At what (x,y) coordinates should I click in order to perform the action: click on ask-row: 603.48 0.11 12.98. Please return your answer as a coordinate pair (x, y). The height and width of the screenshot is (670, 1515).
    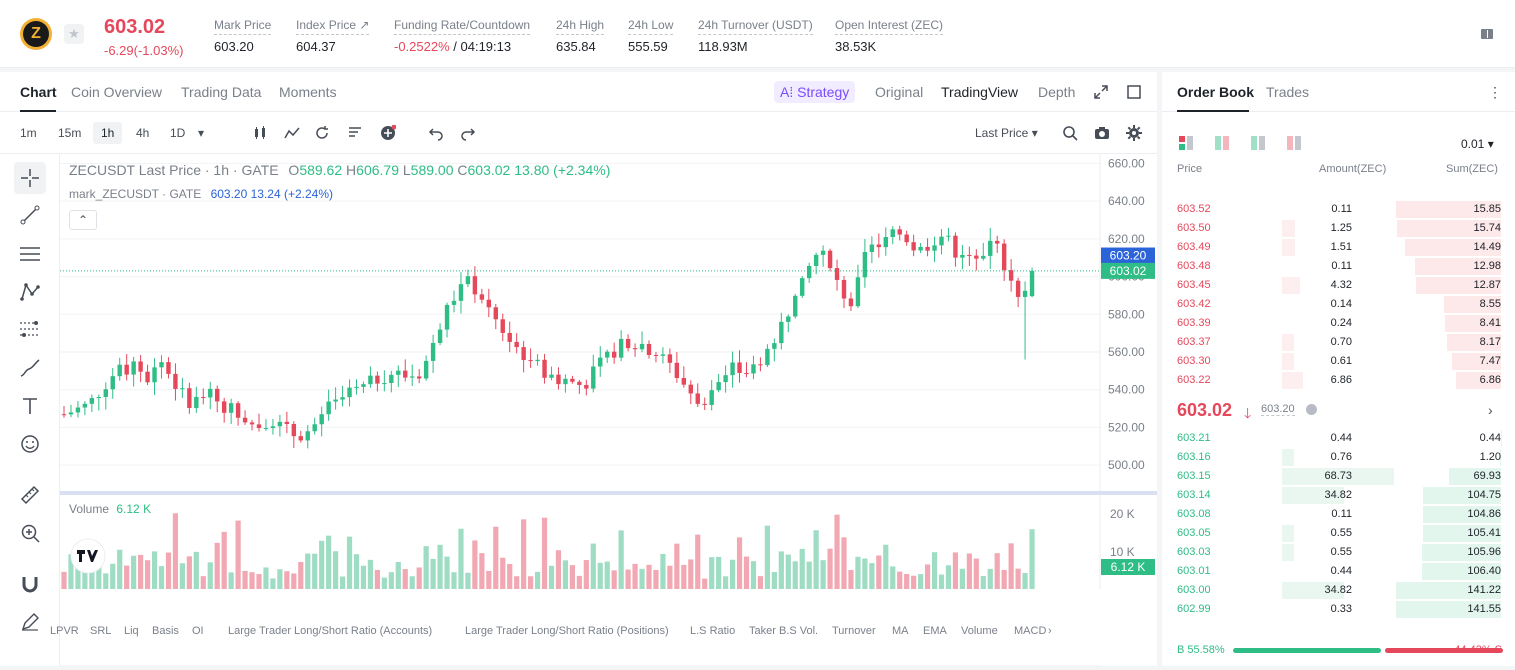
    Looking at the image, I should click on (1338, 266).